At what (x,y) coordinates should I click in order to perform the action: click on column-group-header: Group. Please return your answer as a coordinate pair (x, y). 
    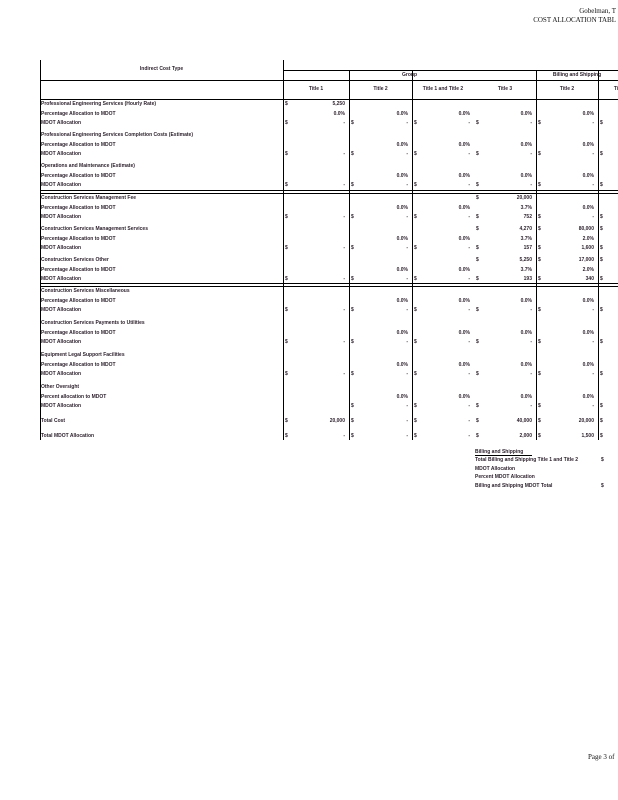
    Looking at the image, I should click on (409, 75).